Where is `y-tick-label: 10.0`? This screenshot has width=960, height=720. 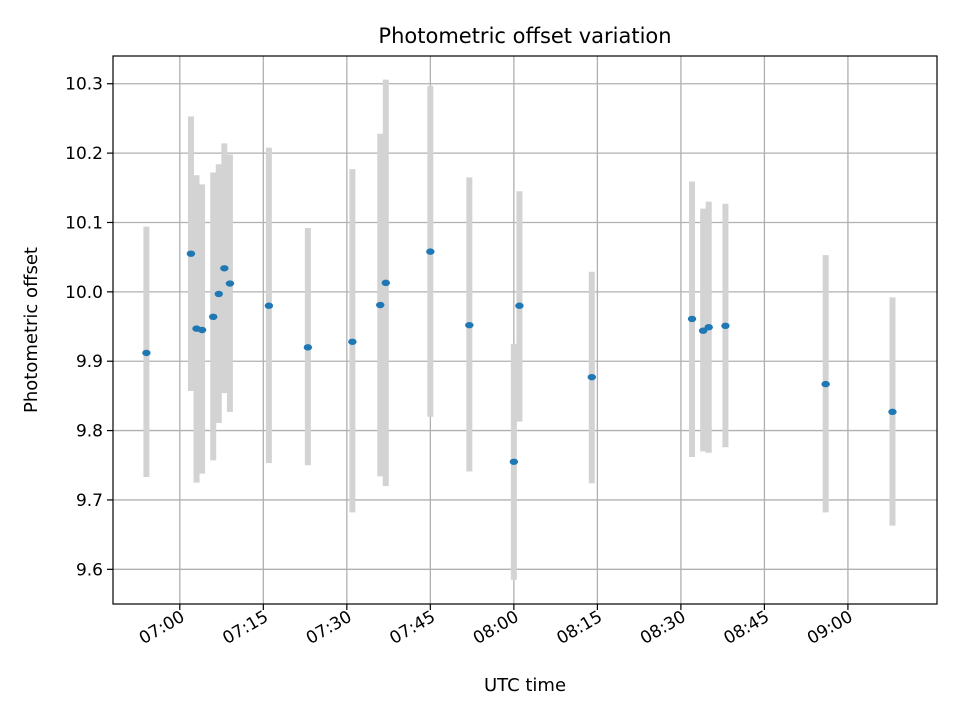
y-tick-label: 10.0 is located at coordinates (84, 293).